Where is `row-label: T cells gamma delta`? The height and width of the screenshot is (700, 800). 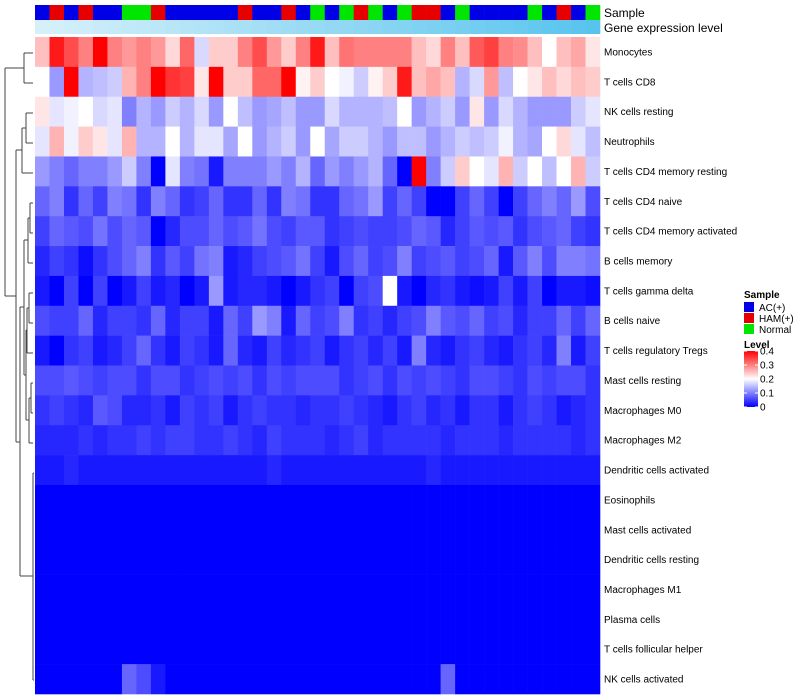 row-label: T cells gamma delta is located at coordinates (649, 291).